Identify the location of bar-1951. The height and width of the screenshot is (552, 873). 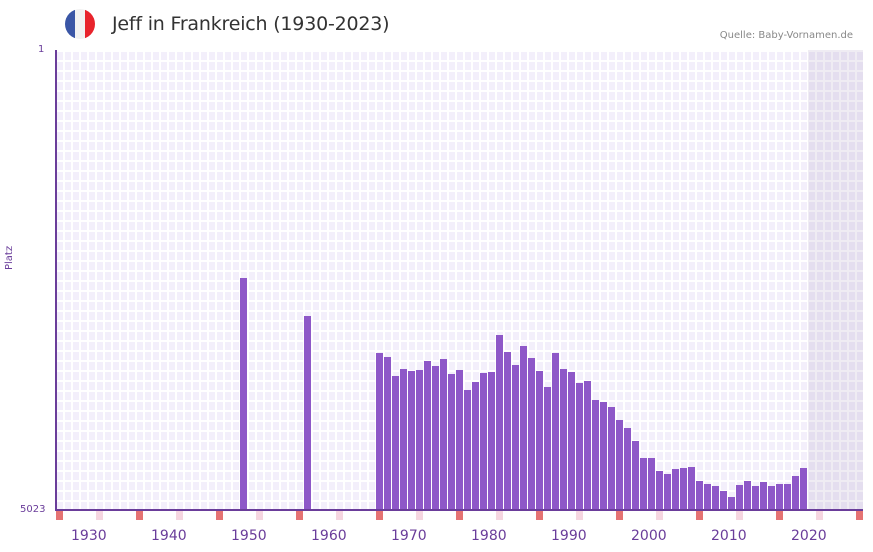
(243, 394).